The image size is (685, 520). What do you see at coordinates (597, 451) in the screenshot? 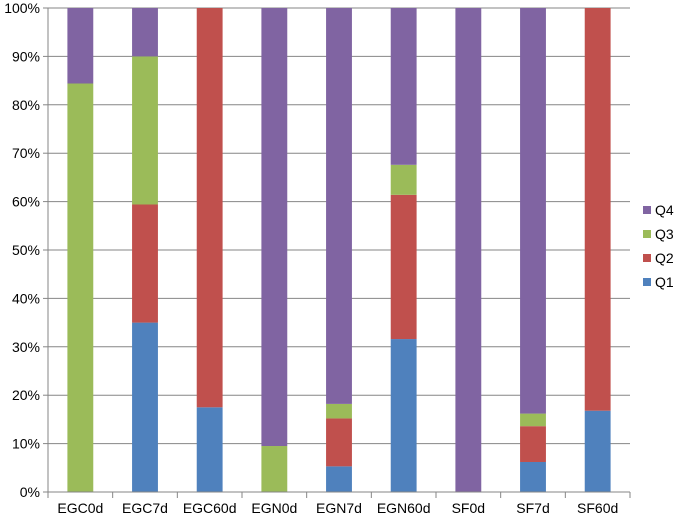
I see `bar-q1-sf60d` at bounding box center [597, 451].